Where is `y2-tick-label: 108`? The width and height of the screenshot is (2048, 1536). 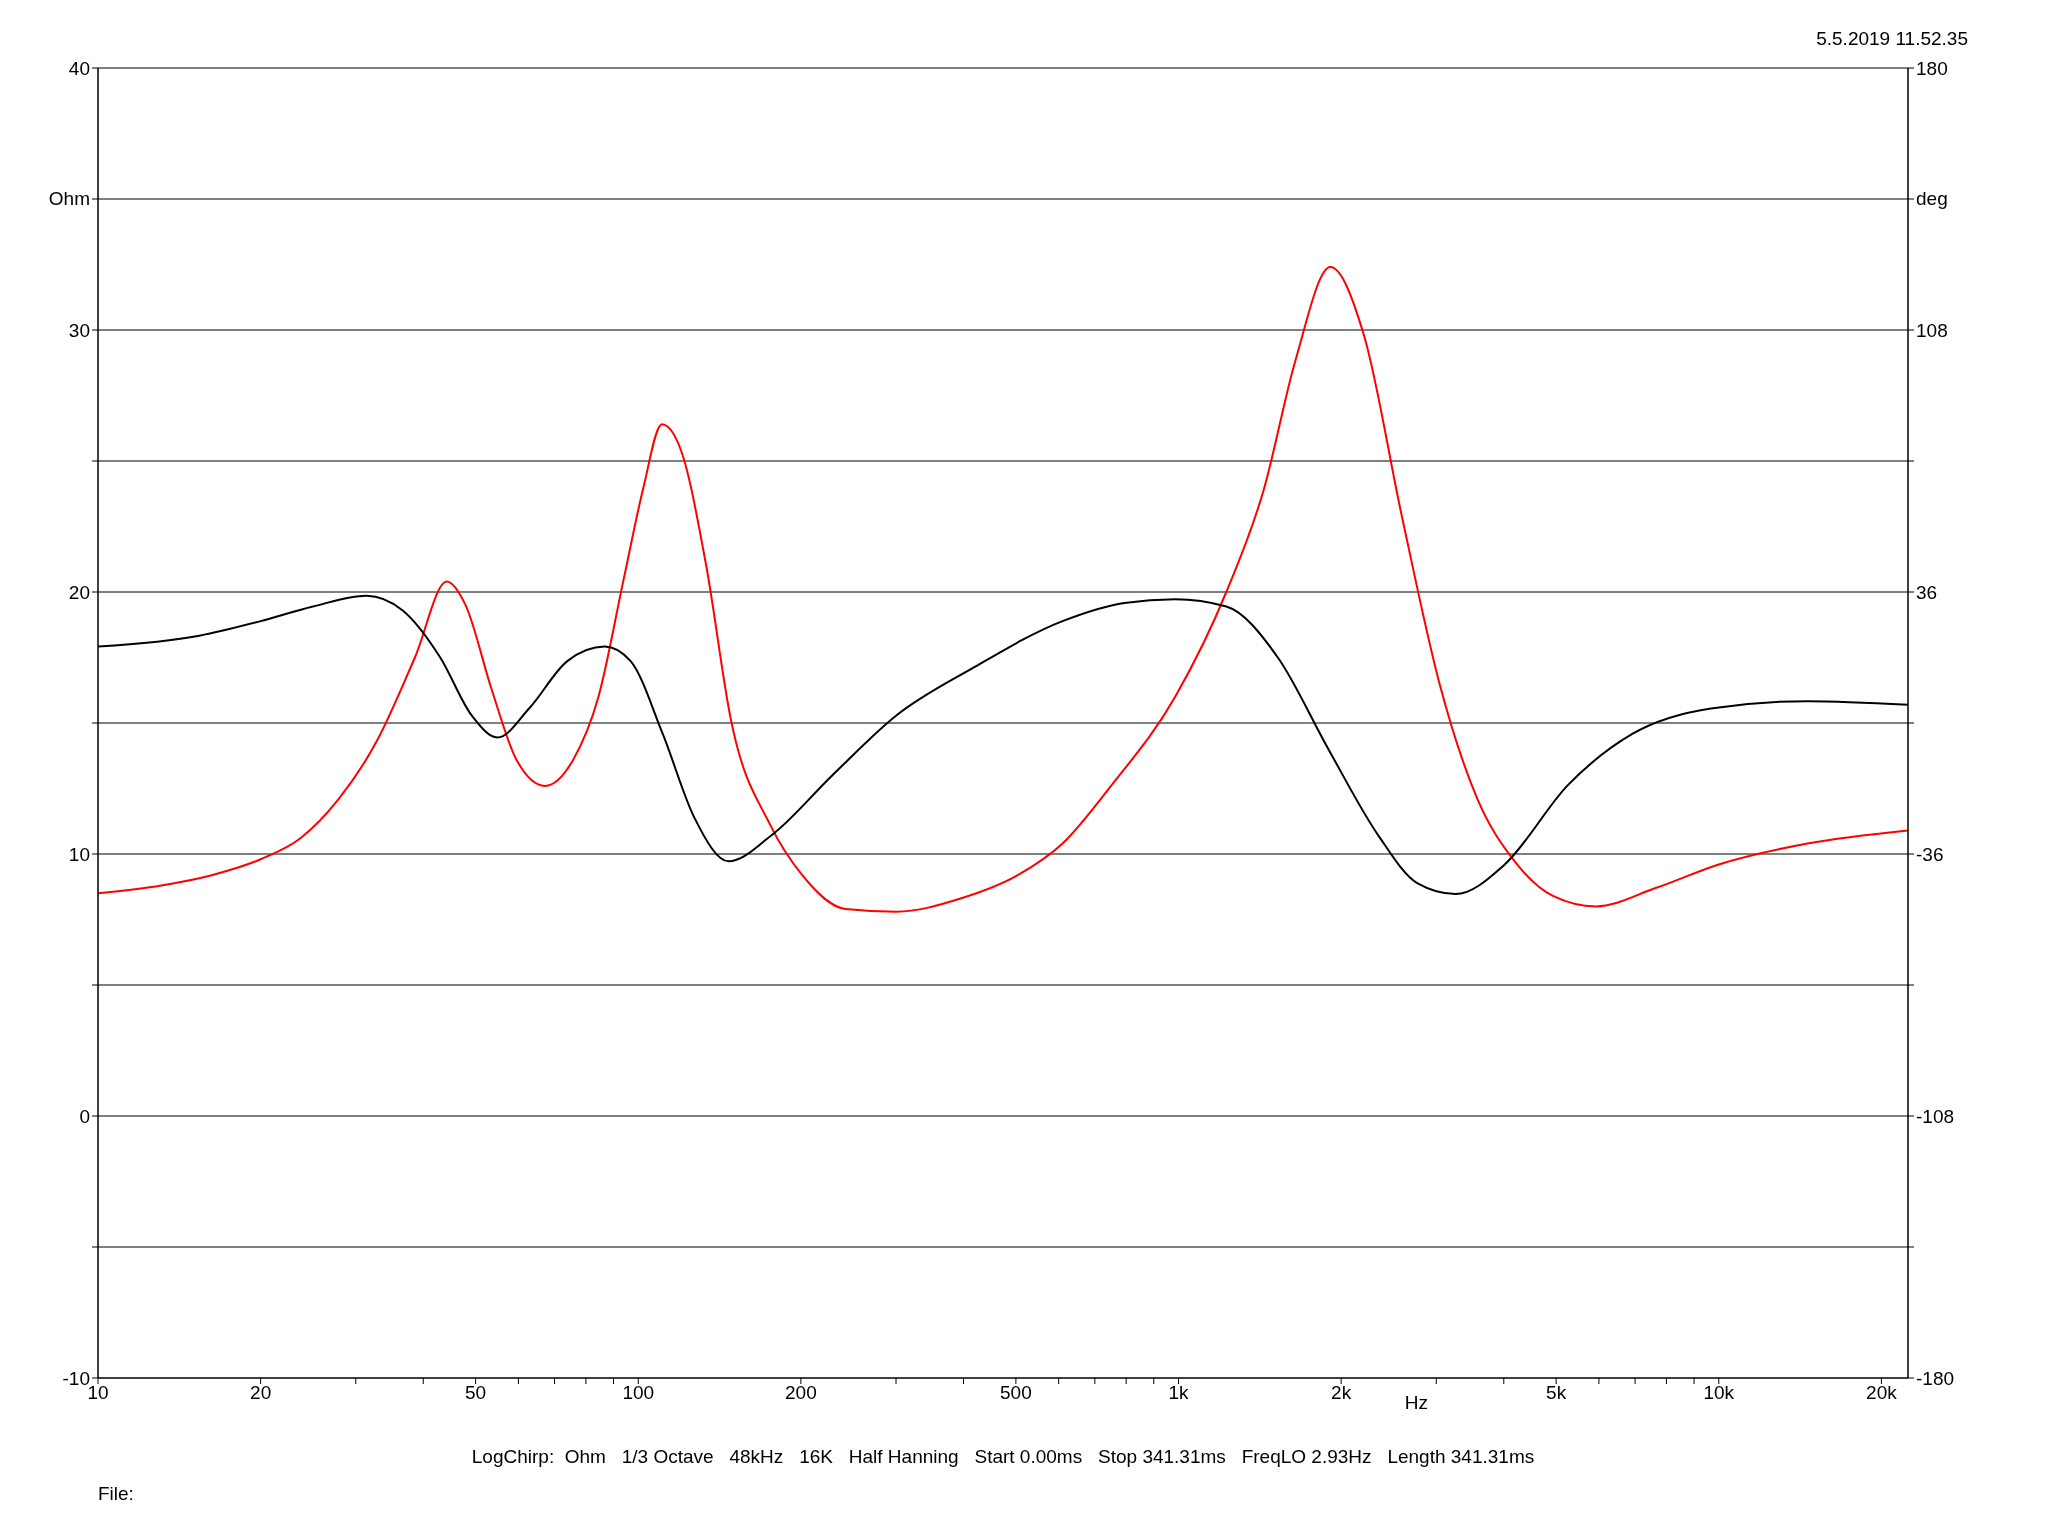
y2-tick-label: 108 is located at coordinates (1932, 330).